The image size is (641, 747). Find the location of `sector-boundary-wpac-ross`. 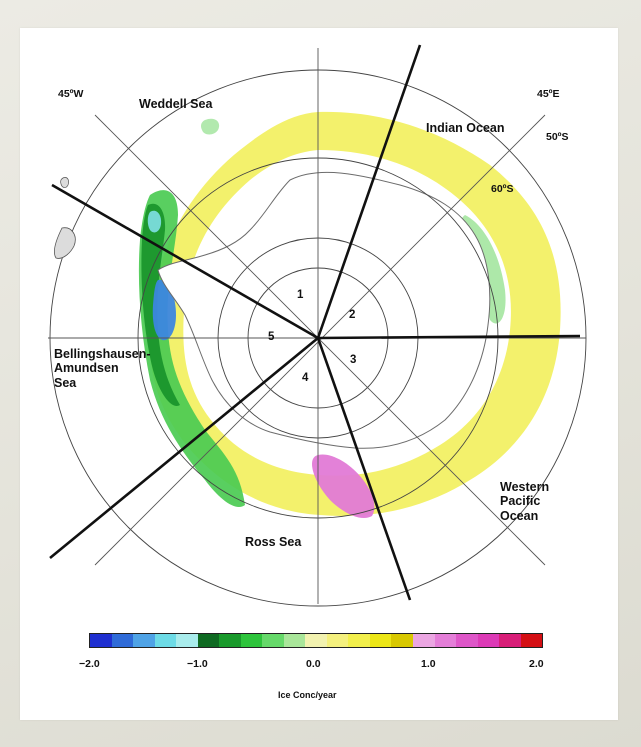

sector-boundary-wpac-ross is located at coordinates (364, 469).